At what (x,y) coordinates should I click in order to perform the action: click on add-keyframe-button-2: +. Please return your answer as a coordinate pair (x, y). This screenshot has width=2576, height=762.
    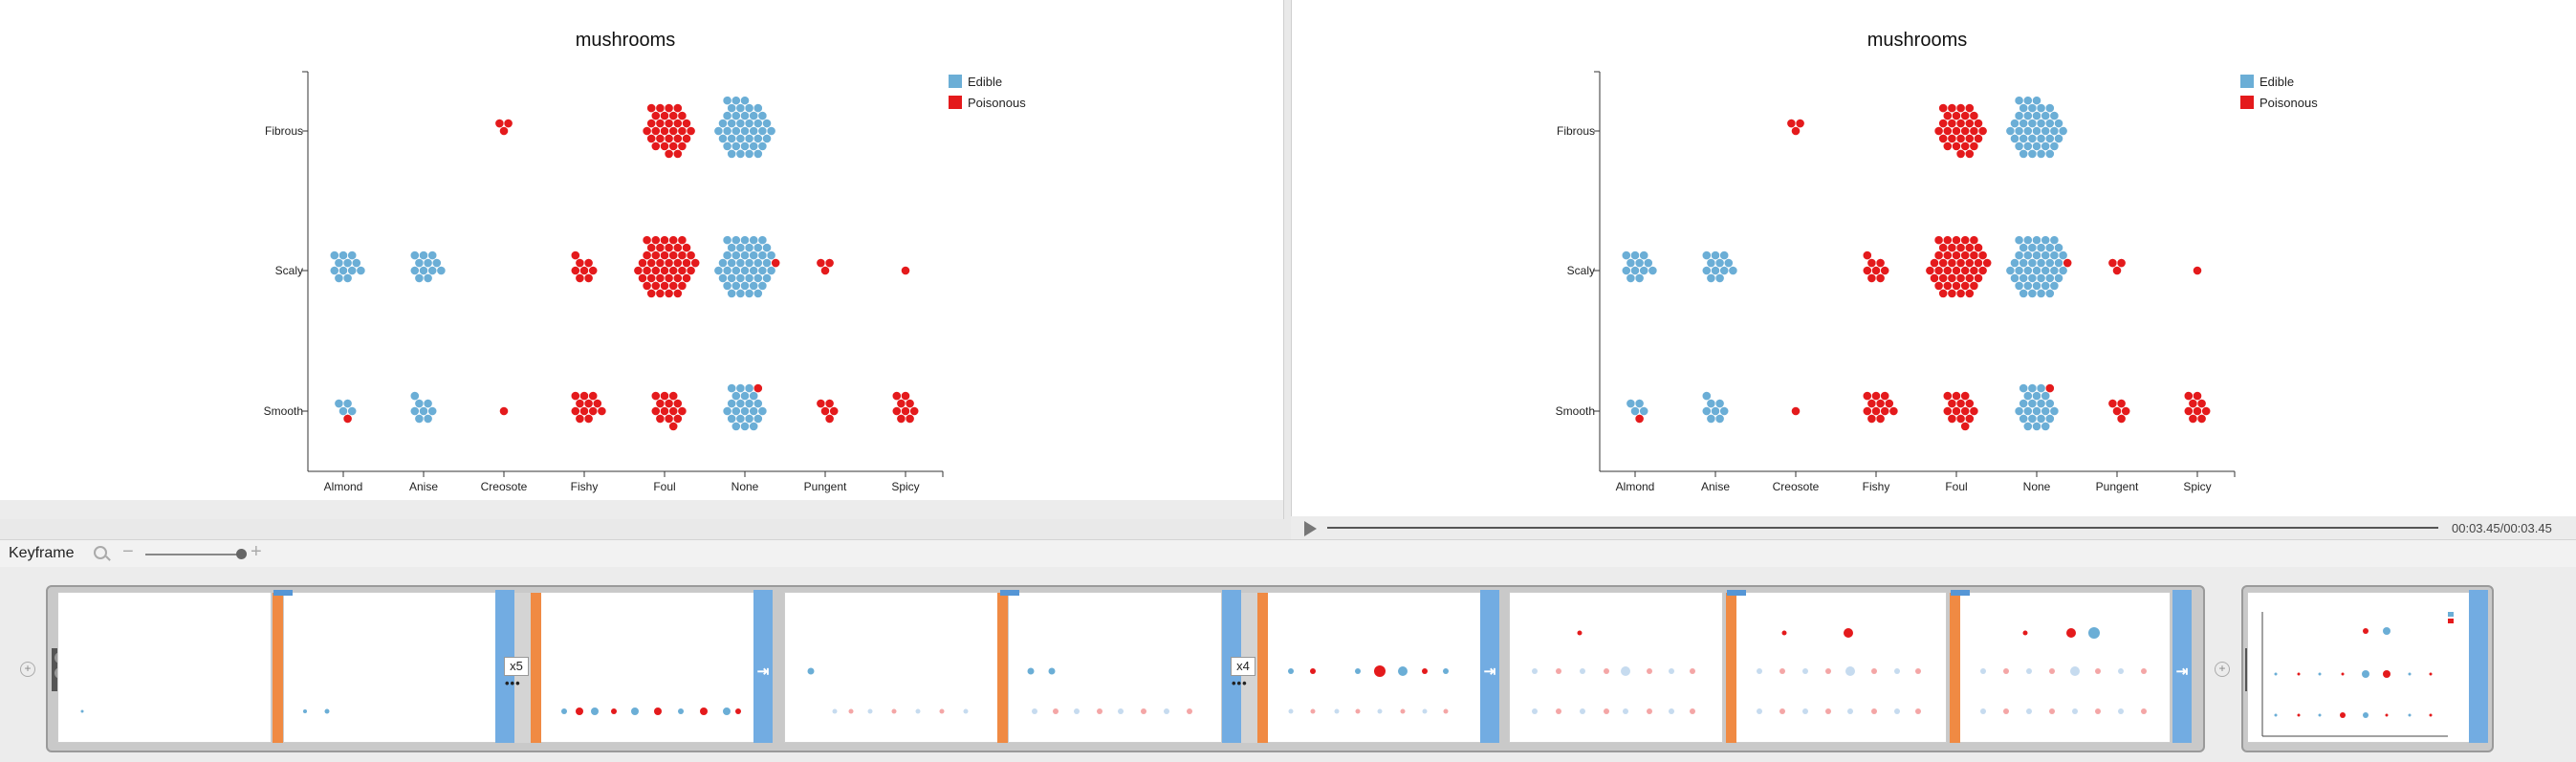
    Looking at the image, I should click on (2222, 669).